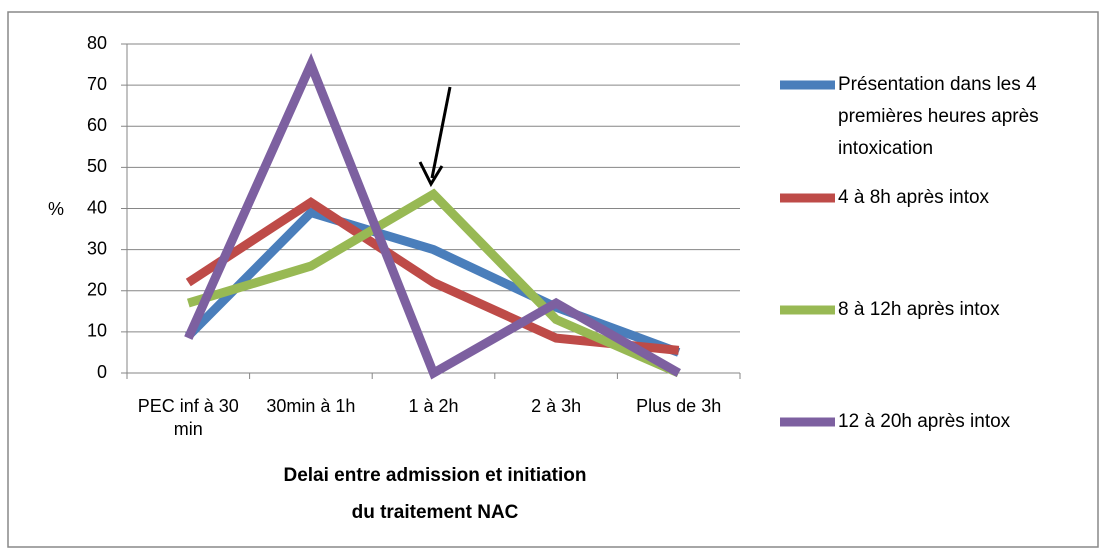  I want to click on y-tick-label: 30, so click(97, 248).